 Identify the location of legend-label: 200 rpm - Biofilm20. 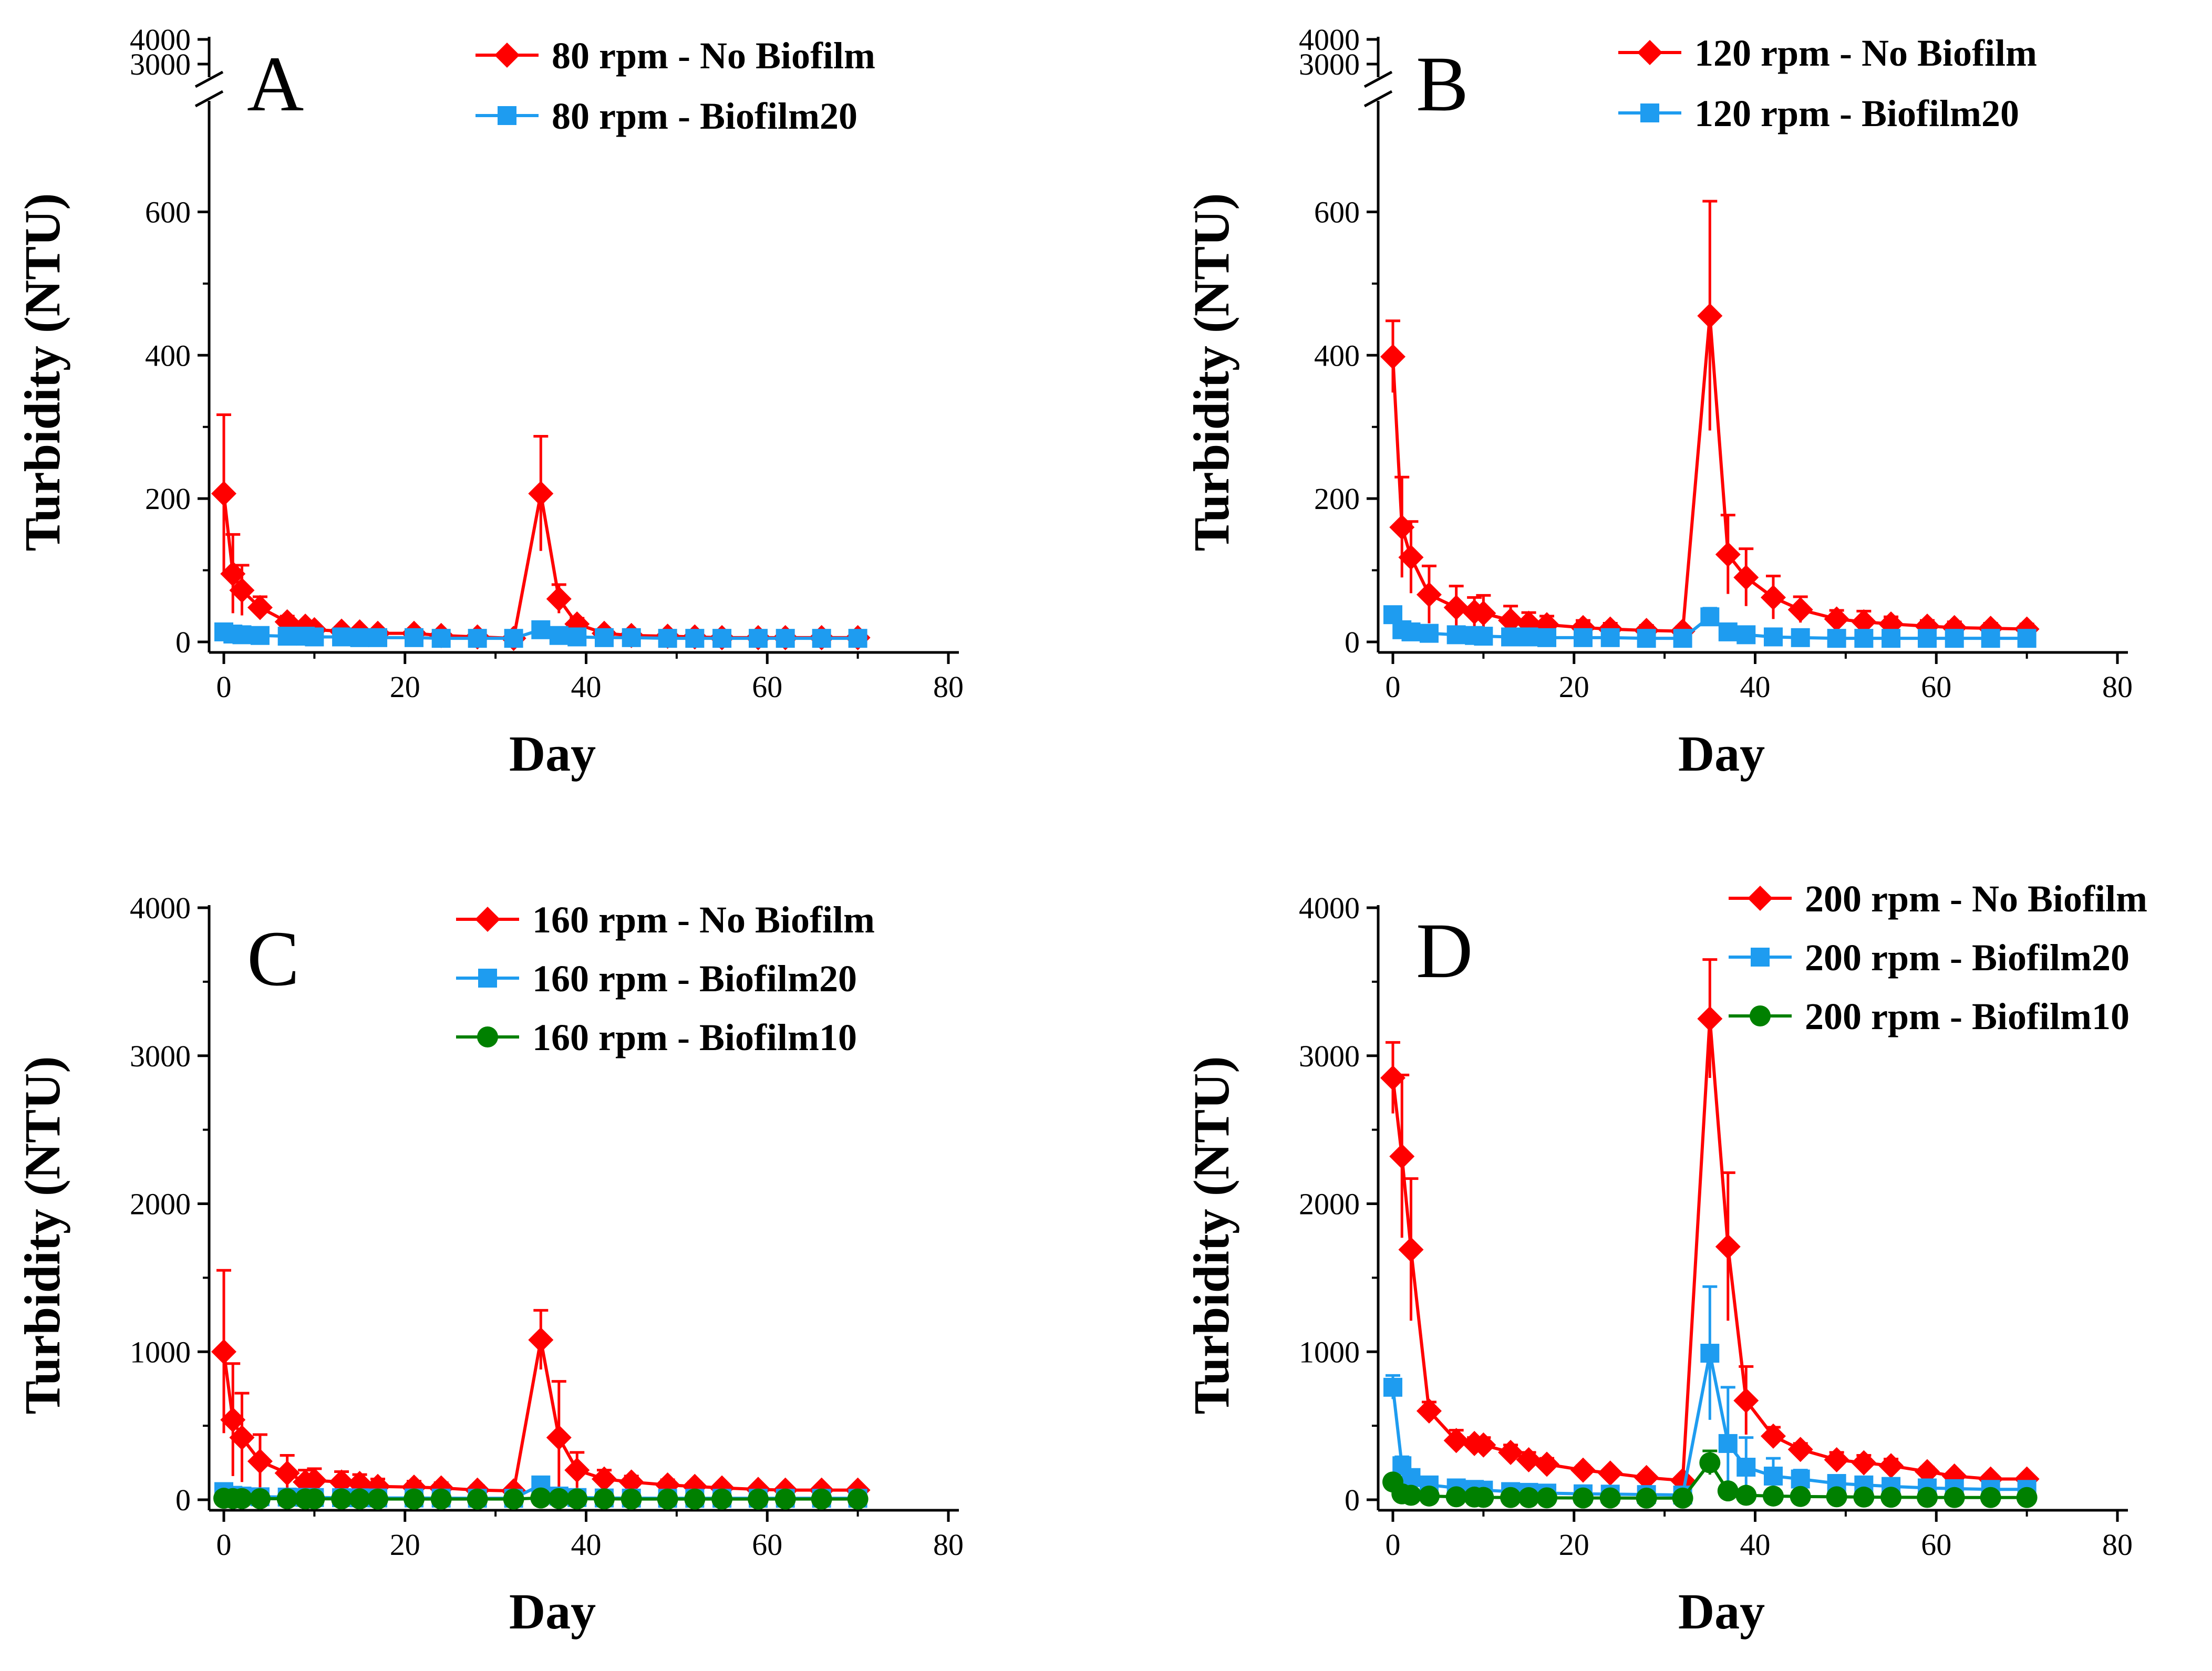
(1967, 958).